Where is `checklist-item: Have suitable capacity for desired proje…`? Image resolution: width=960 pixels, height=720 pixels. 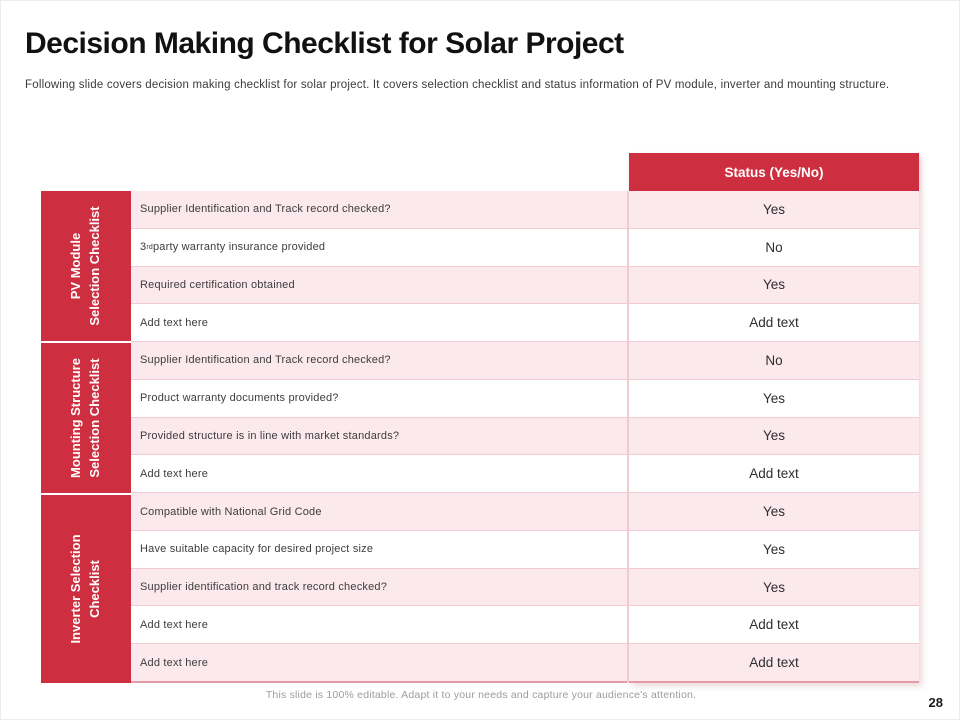
checklist-item: Have suitable capacity for desired proje… is located at coordinates (379, 549).